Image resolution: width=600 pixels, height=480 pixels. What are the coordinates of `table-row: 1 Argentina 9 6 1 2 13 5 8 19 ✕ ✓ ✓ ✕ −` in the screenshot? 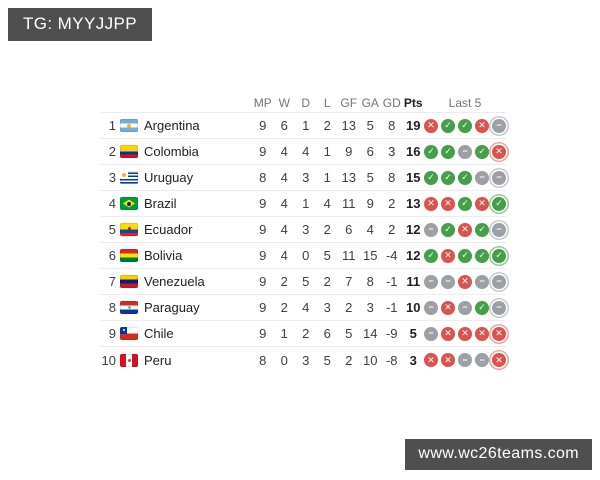 It's located at (303, 126).